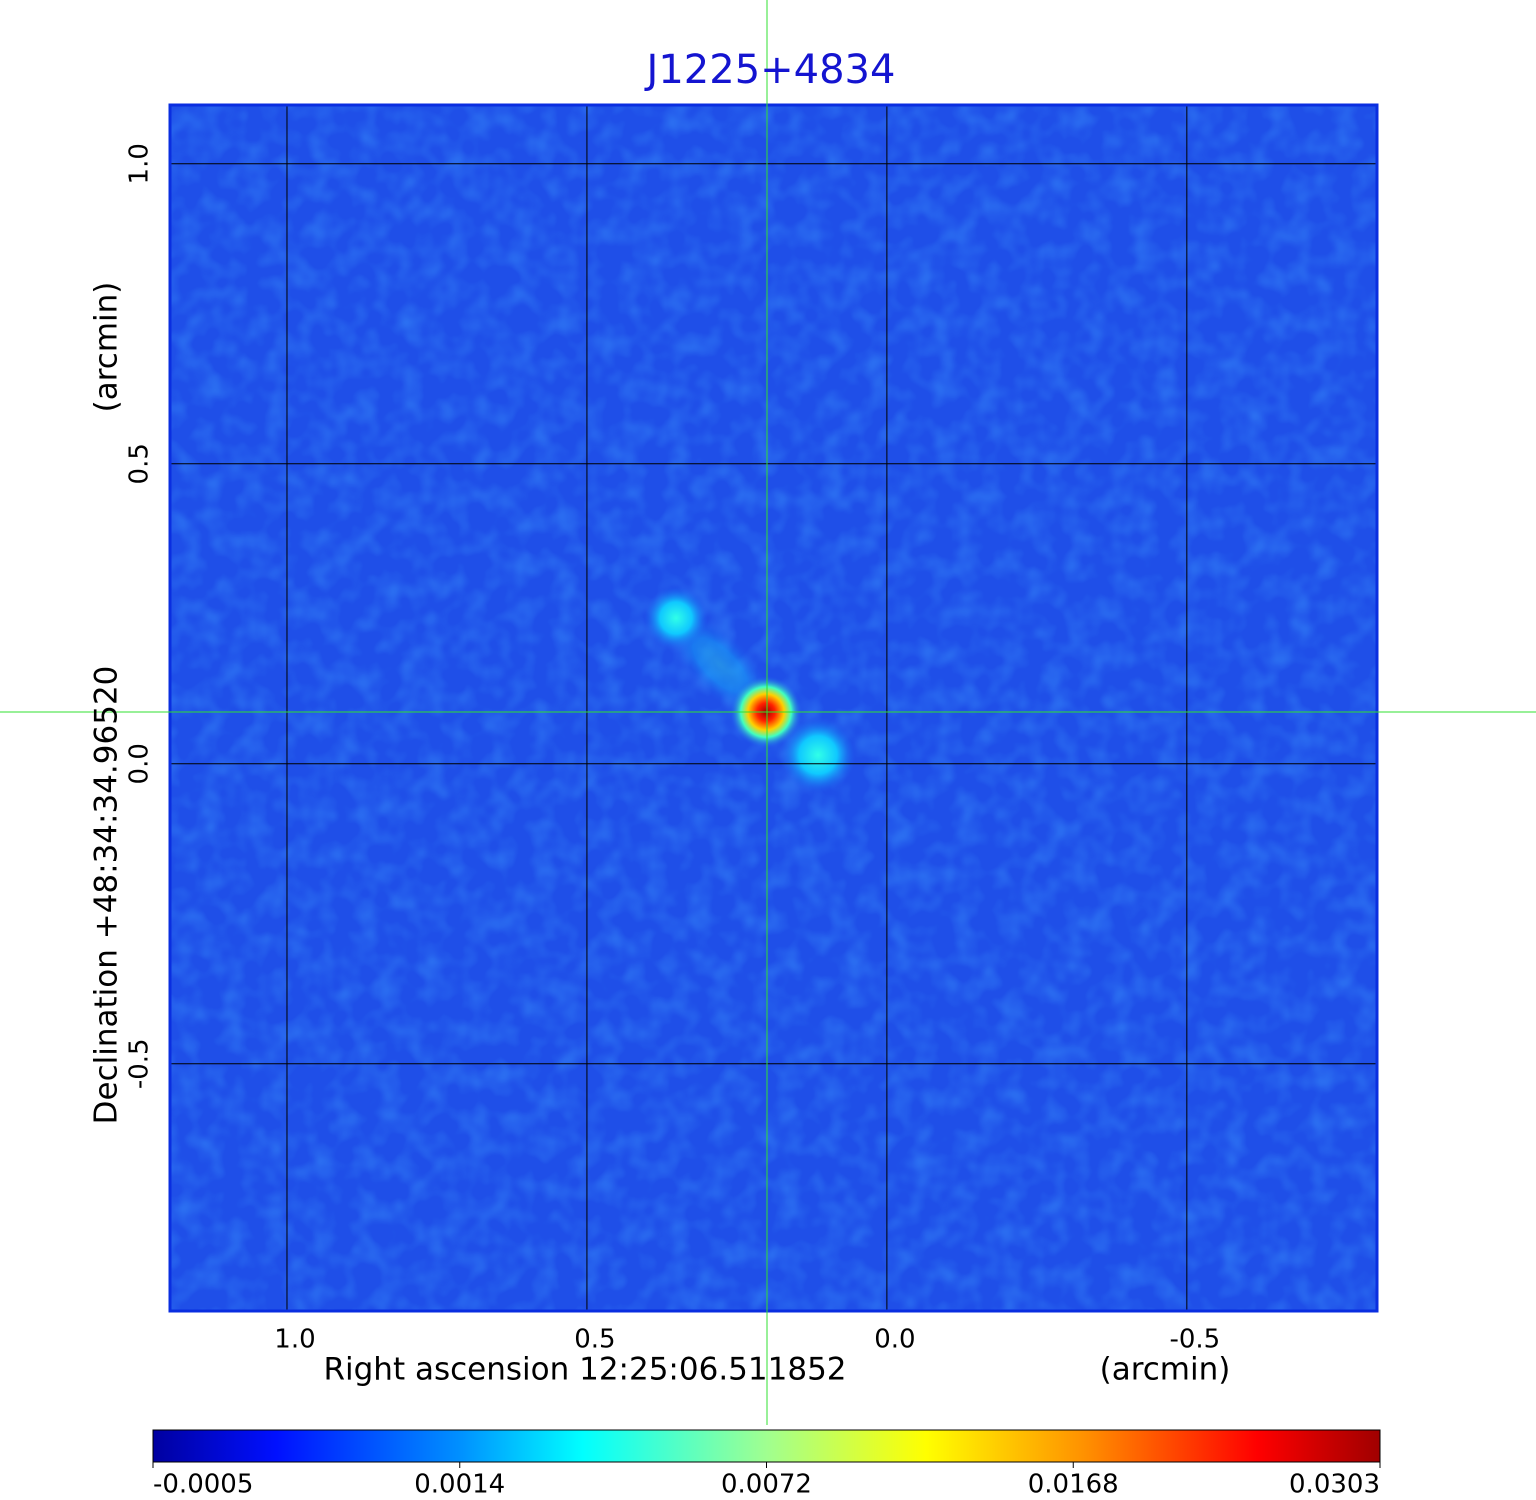 The image size is (1536, 1500). I want to click on colorbar-tick-label: 0.0072, so click(766, 1485).